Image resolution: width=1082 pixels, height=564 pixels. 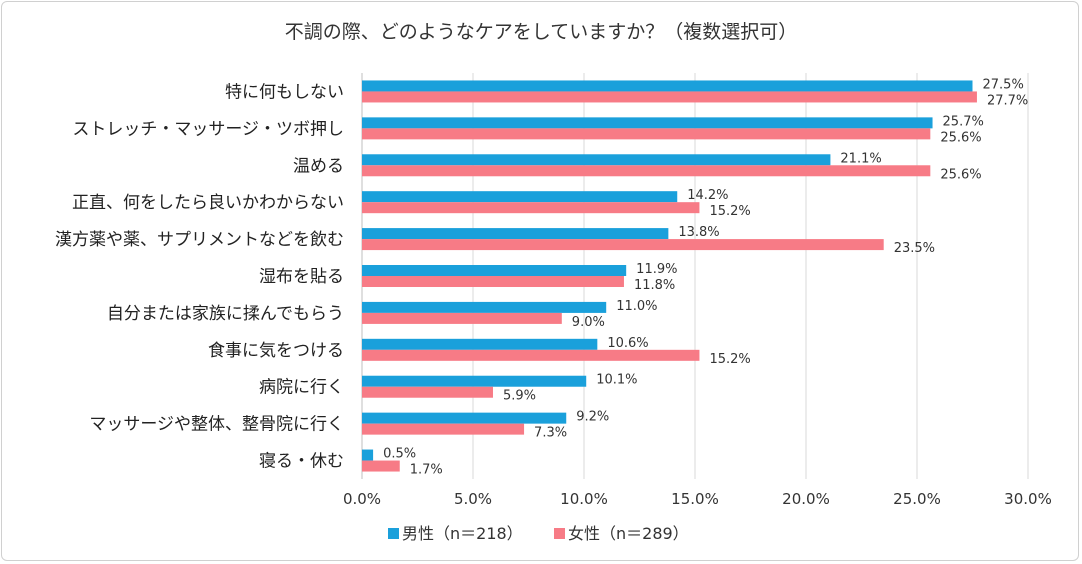 I want to click on male-data-label: 10.1%, so click(x=616, y=380).